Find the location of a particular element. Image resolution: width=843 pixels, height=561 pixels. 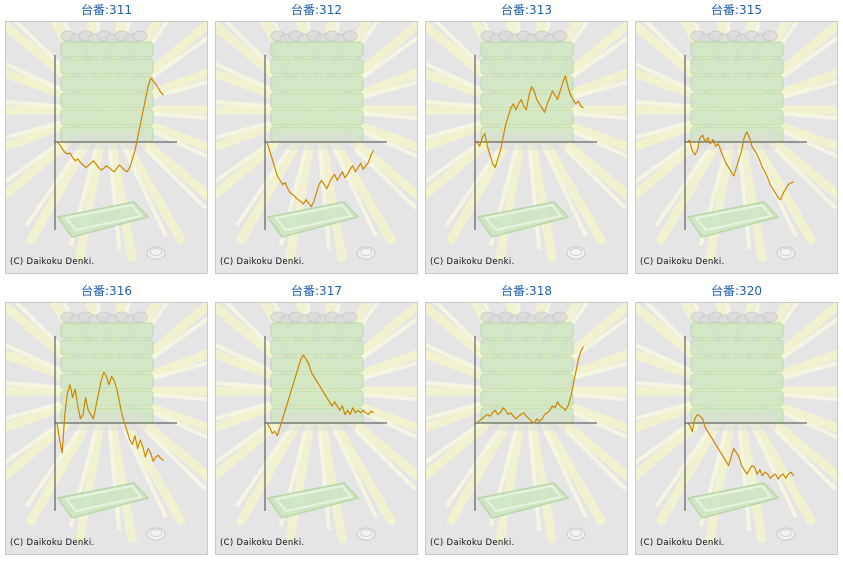

chart-title: 台番:317 is located at coordinates (316, 291).